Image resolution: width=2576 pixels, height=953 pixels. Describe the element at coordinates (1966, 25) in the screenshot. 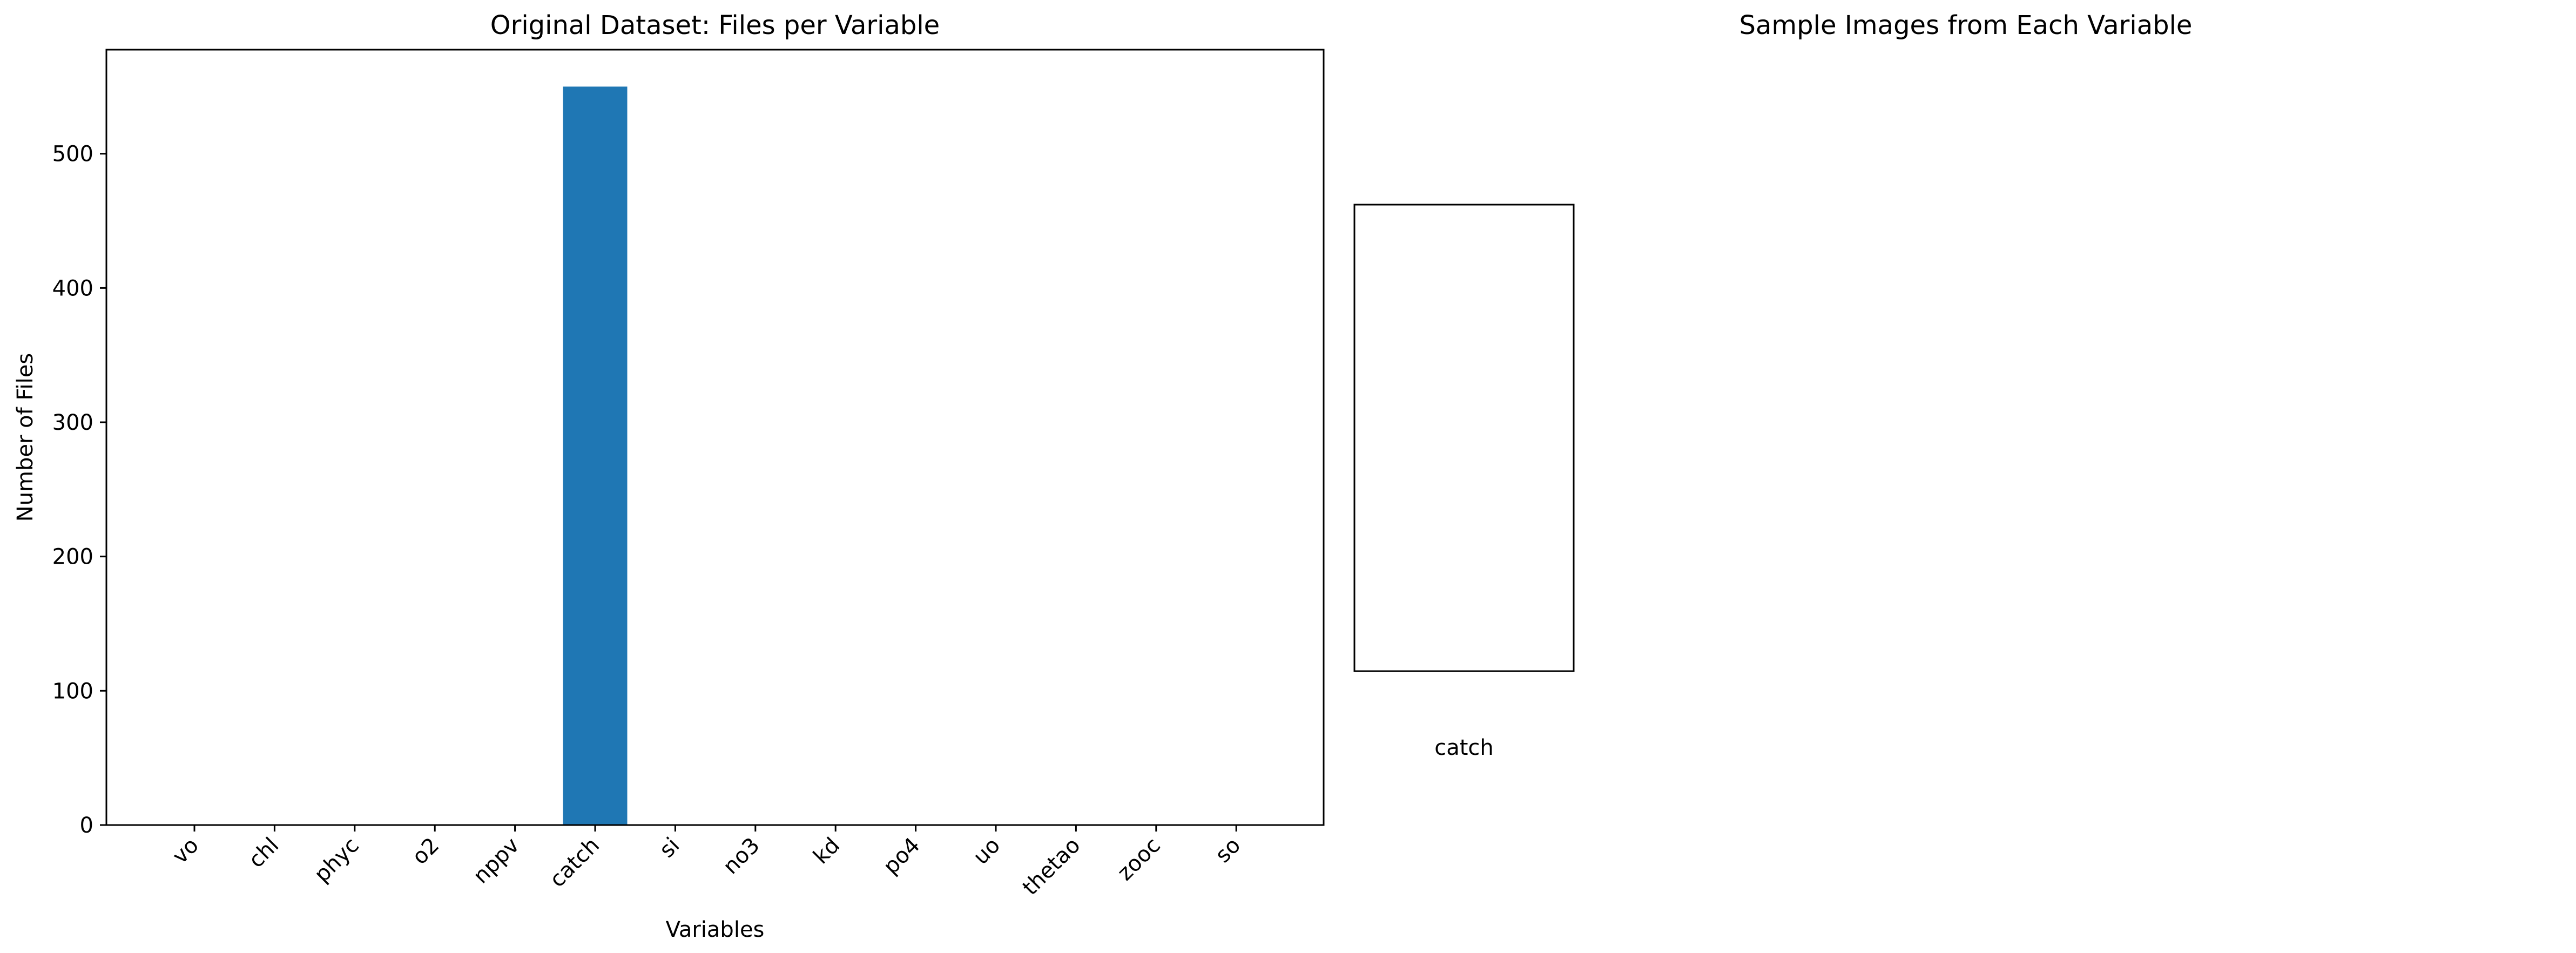

I see `sample-images-title: Sample Images from Each Variable` at that location.